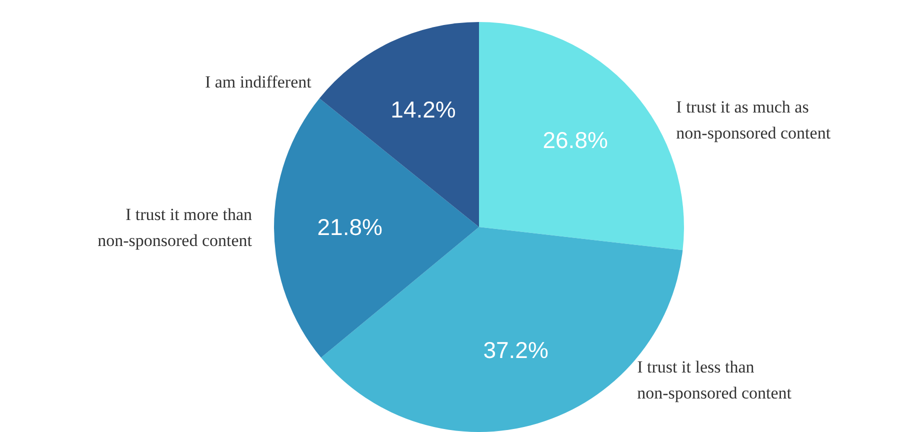 This screenshot has width=901, height=432. I want to click on data-label: 26.8%, so click(575, 139).